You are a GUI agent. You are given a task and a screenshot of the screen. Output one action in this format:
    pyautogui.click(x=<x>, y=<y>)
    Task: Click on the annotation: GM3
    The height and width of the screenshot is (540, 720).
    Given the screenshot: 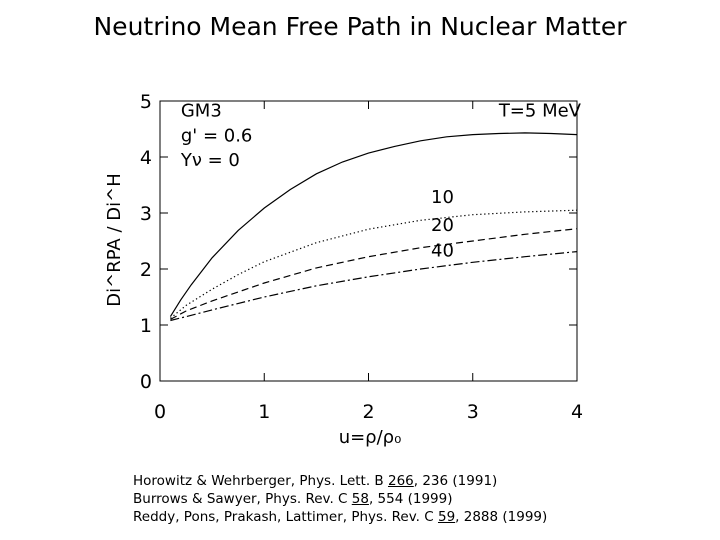 What is the action you would take?
    pyautogui.click(x=201, y=111)
    